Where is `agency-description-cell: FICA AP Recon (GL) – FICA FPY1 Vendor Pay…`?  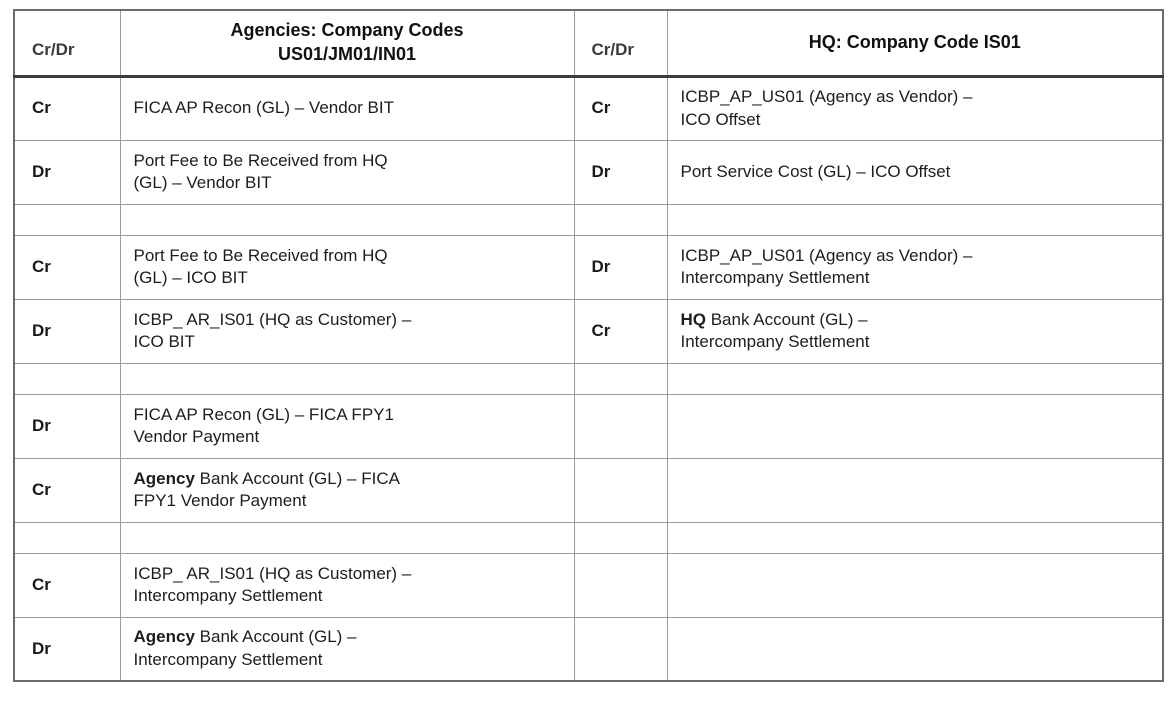
agency-description-cell: FICA AP Recon (GL) – FICA FPY1 Vendor Pay… is located at coordinates (347, 426).